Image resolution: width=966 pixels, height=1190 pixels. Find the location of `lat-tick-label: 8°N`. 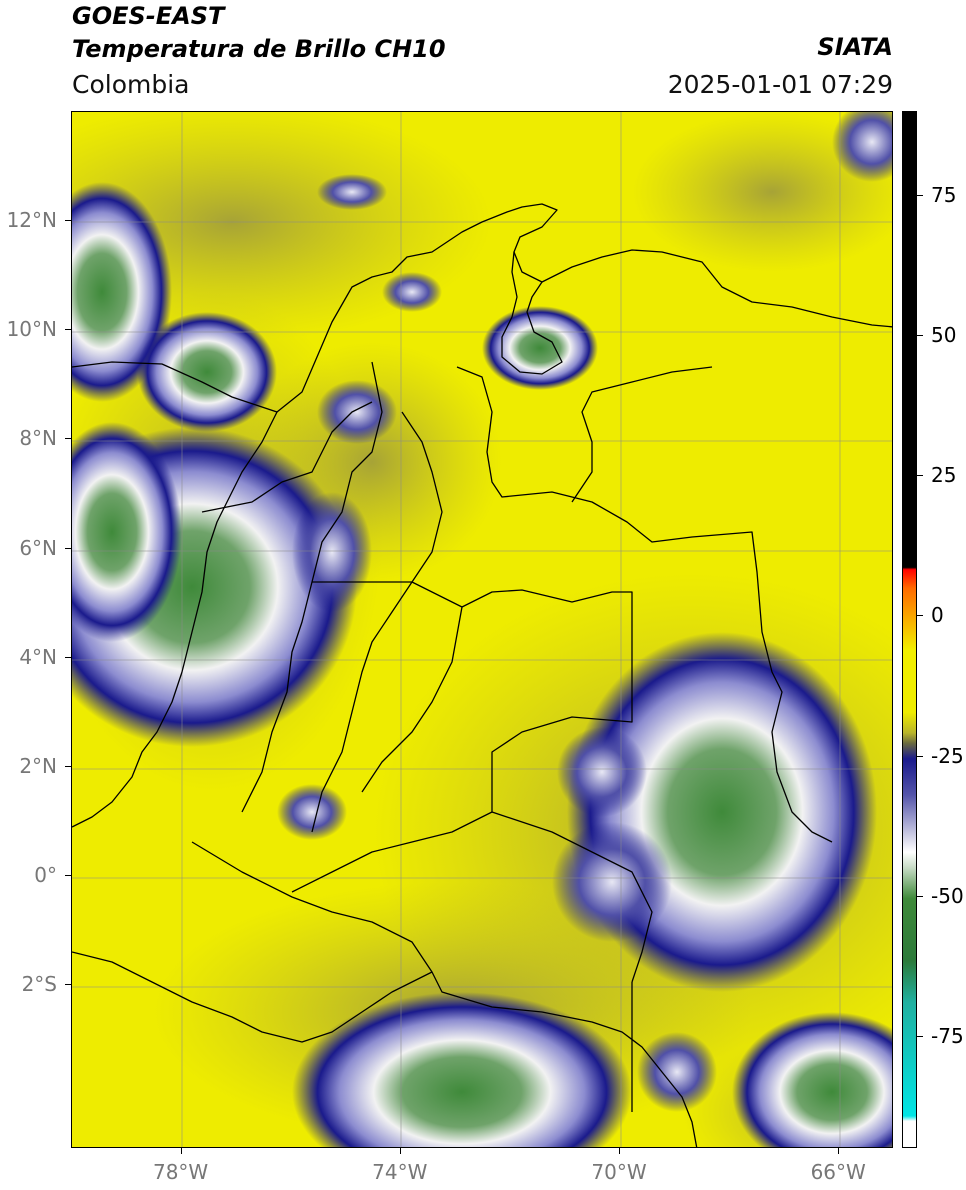

lat-tick-label: 8°N is located at coordinates (38, 438).